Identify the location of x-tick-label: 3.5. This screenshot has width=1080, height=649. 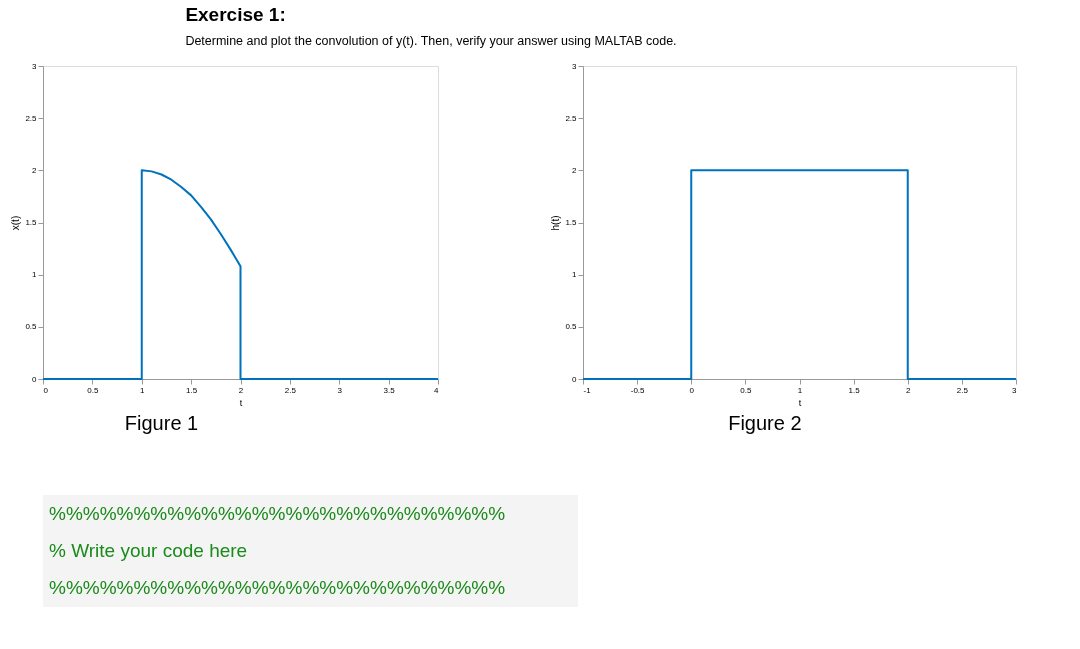
(389, 390).